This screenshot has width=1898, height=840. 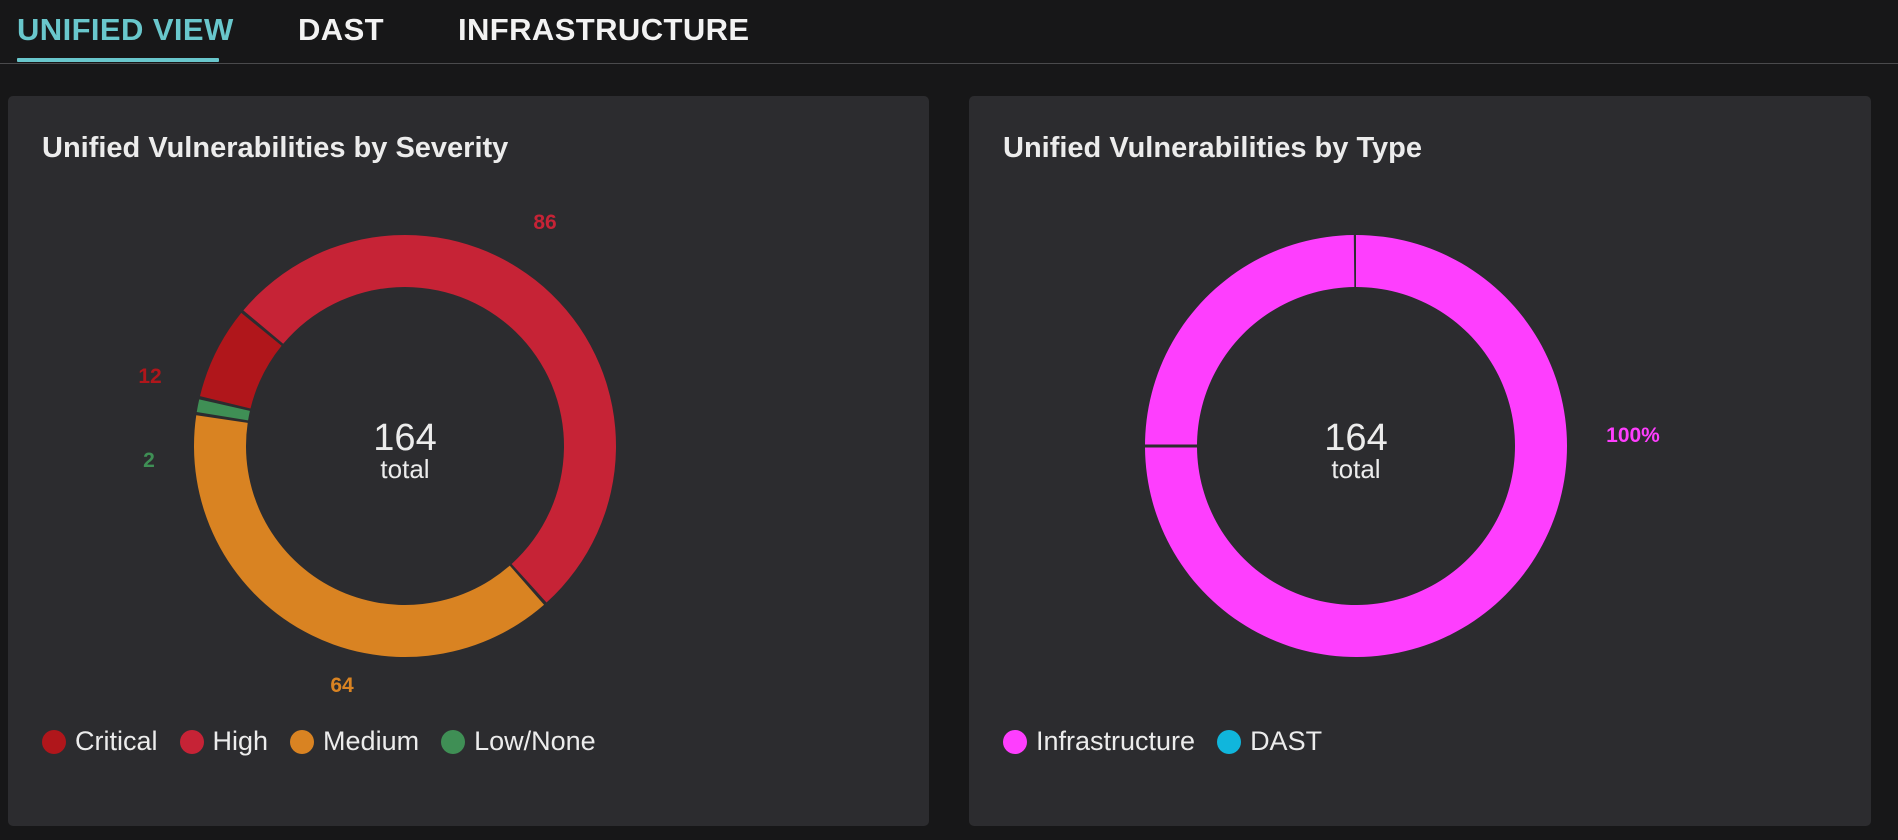 What do you see at coordinates (54, 741) in the screenshot?
I see `legend-swatch-critical` at bounding box center [54, 741].